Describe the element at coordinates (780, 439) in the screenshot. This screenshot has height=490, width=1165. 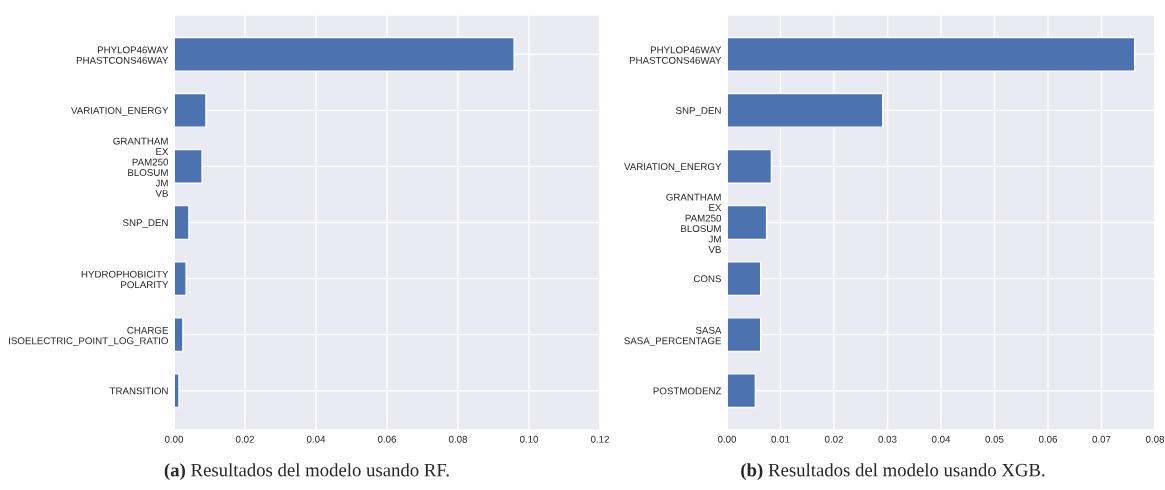
I see `x-tick-label: 0.01` at that location.